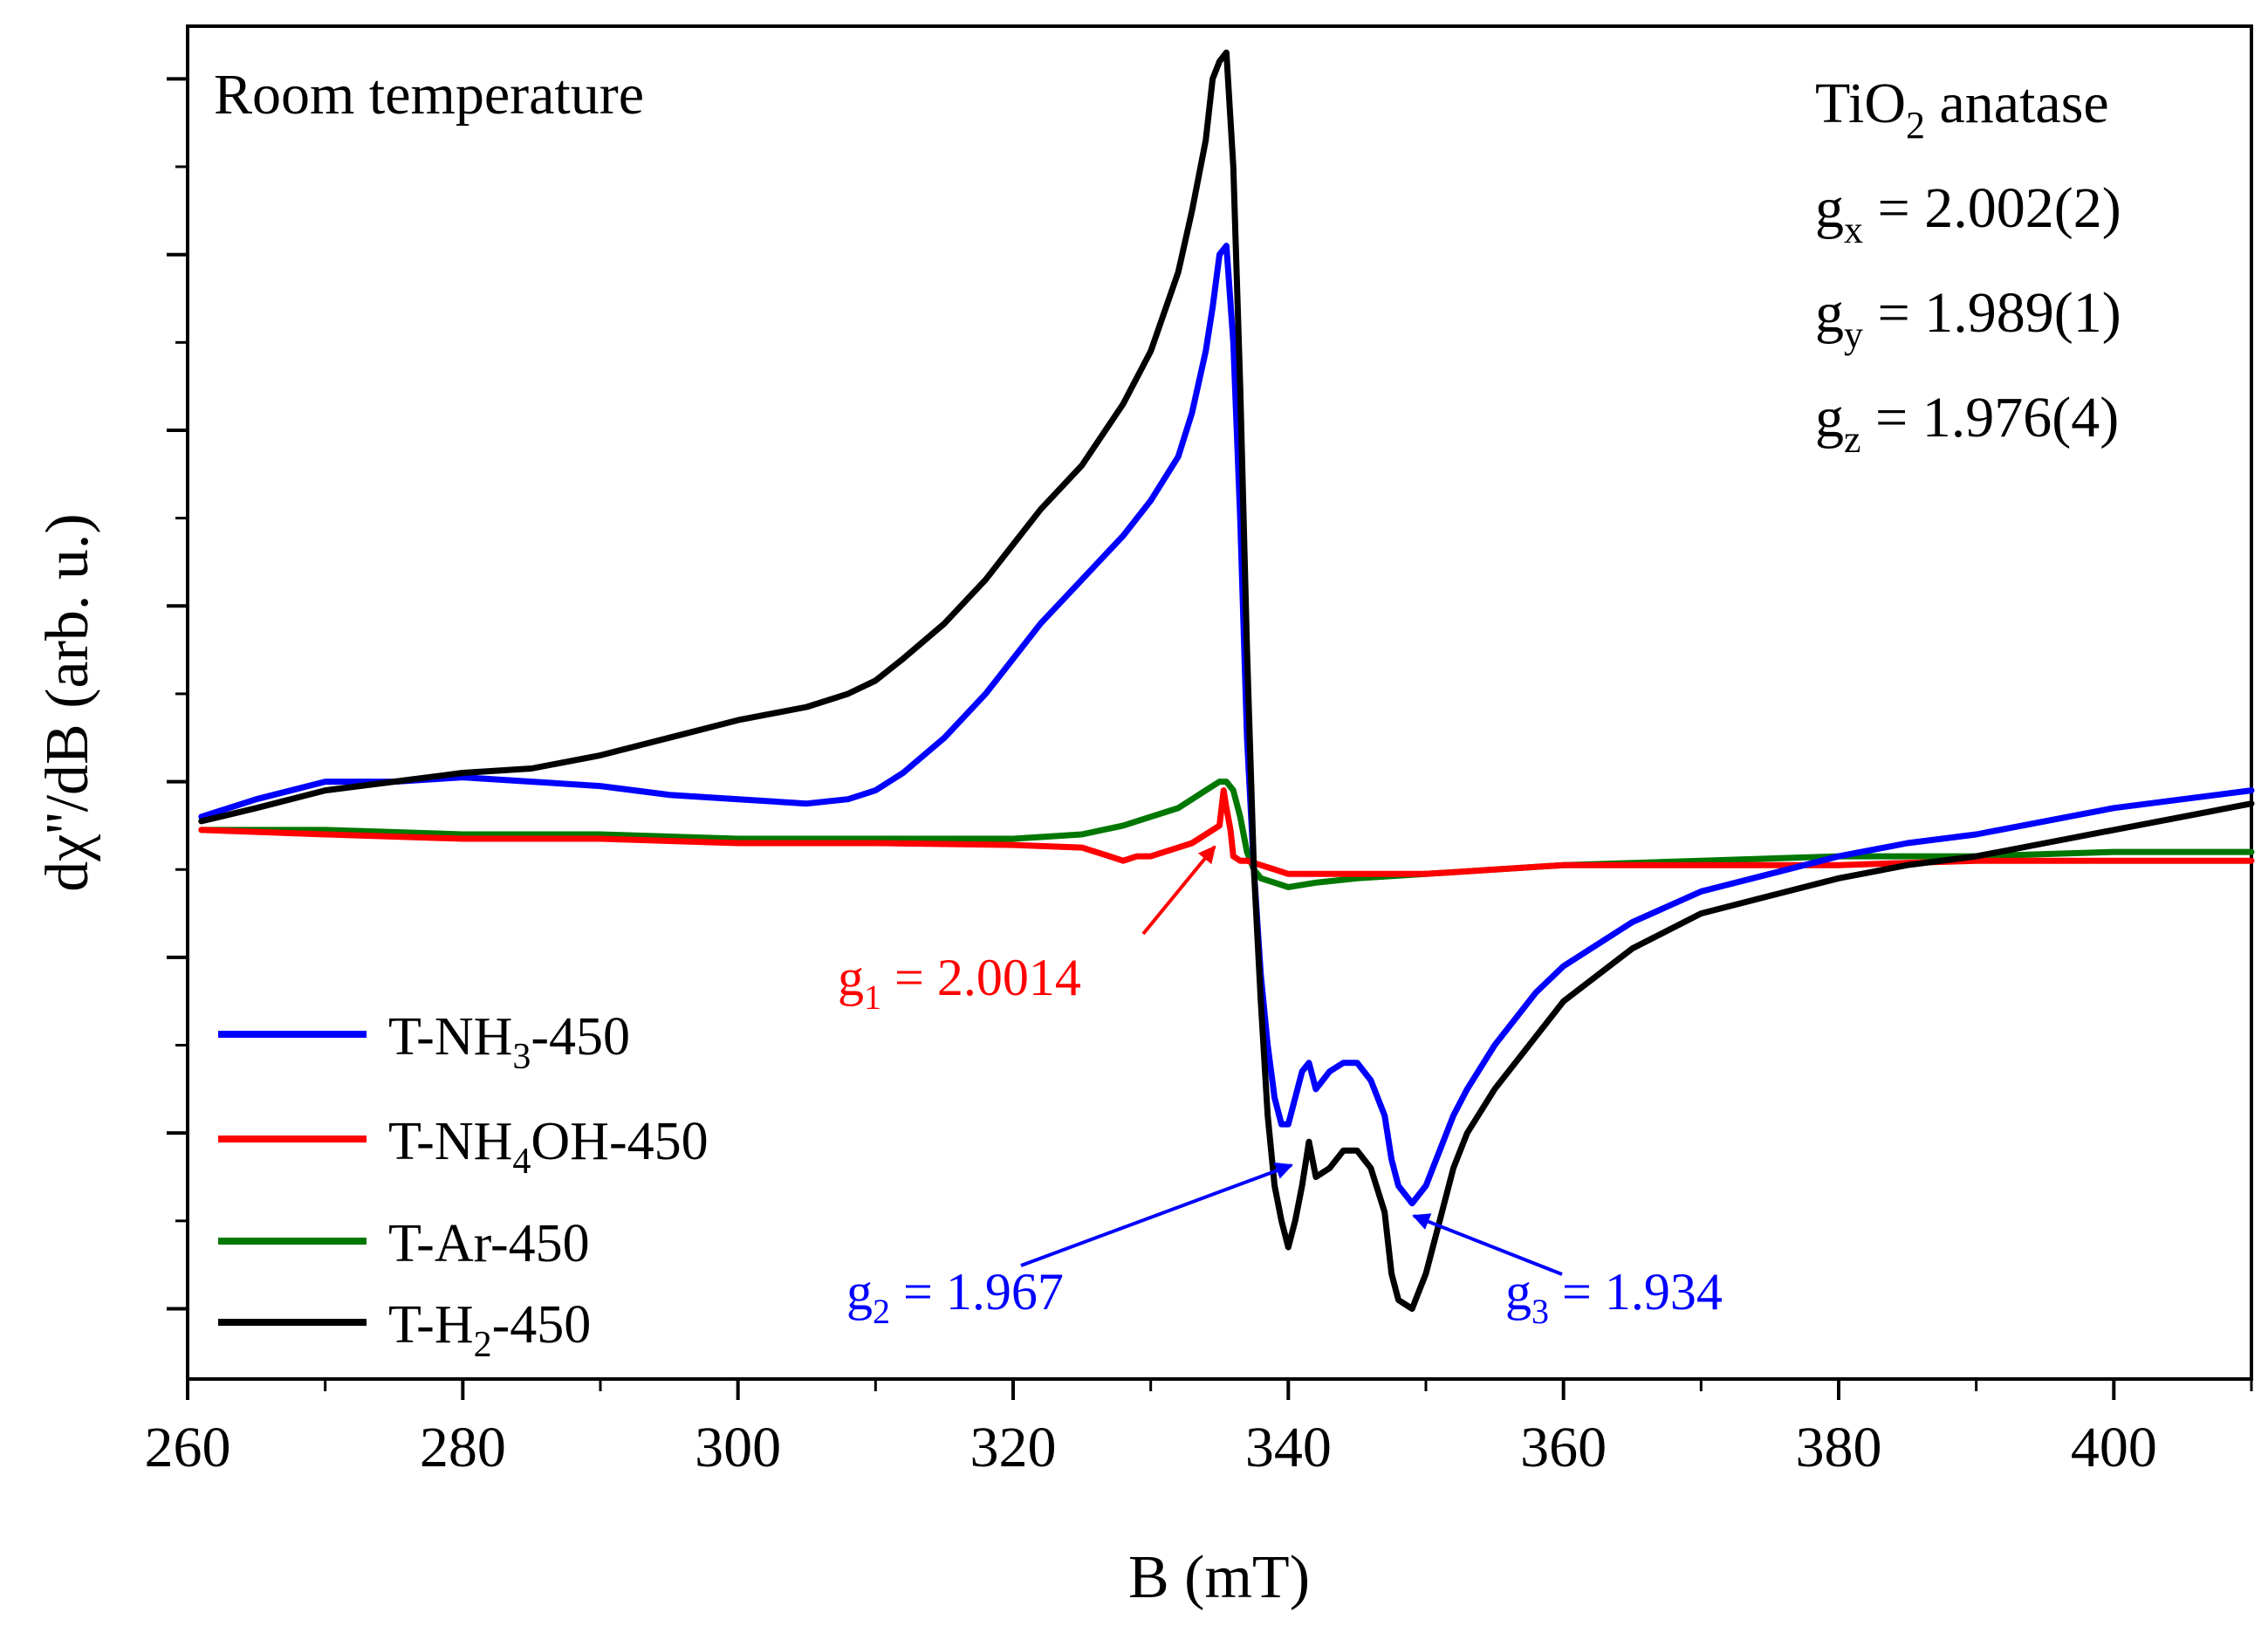  I want to click on g3-suffix: = 1.934, so click(1636, 1292).